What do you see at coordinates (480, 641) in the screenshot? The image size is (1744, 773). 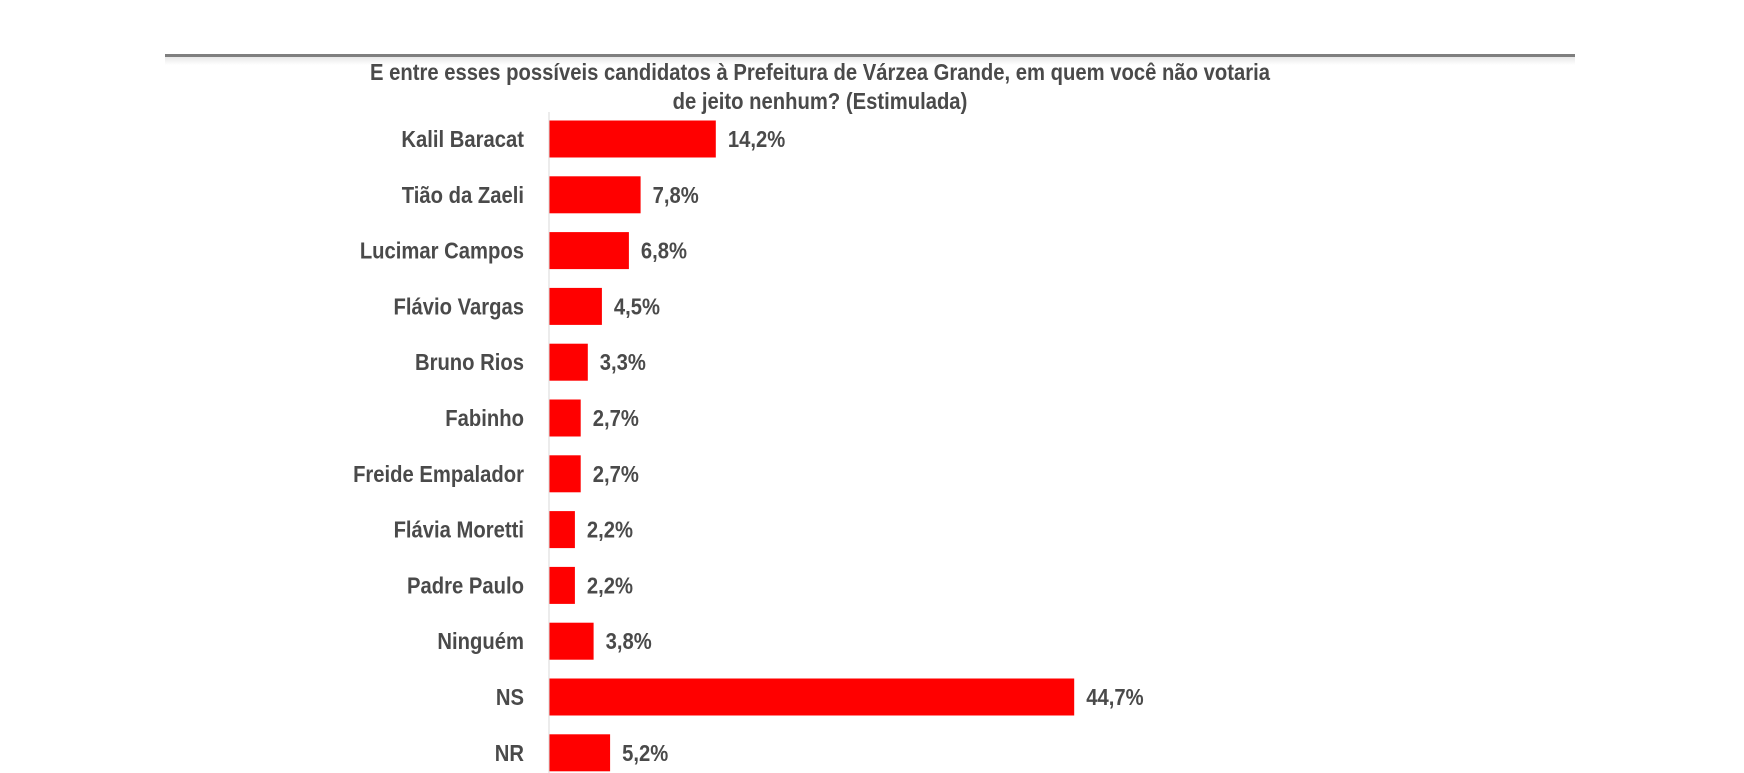 I see `category-label: Ninguém` at bounding box center [480, 641].